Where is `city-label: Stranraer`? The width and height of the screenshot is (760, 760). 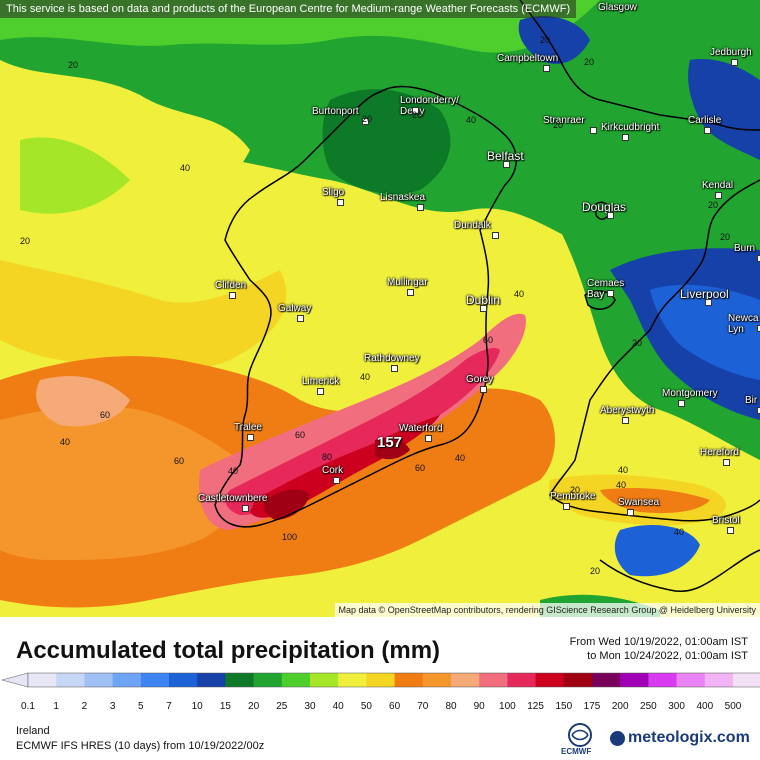
city-label: Stranraer is located at coordinates (564, 120).